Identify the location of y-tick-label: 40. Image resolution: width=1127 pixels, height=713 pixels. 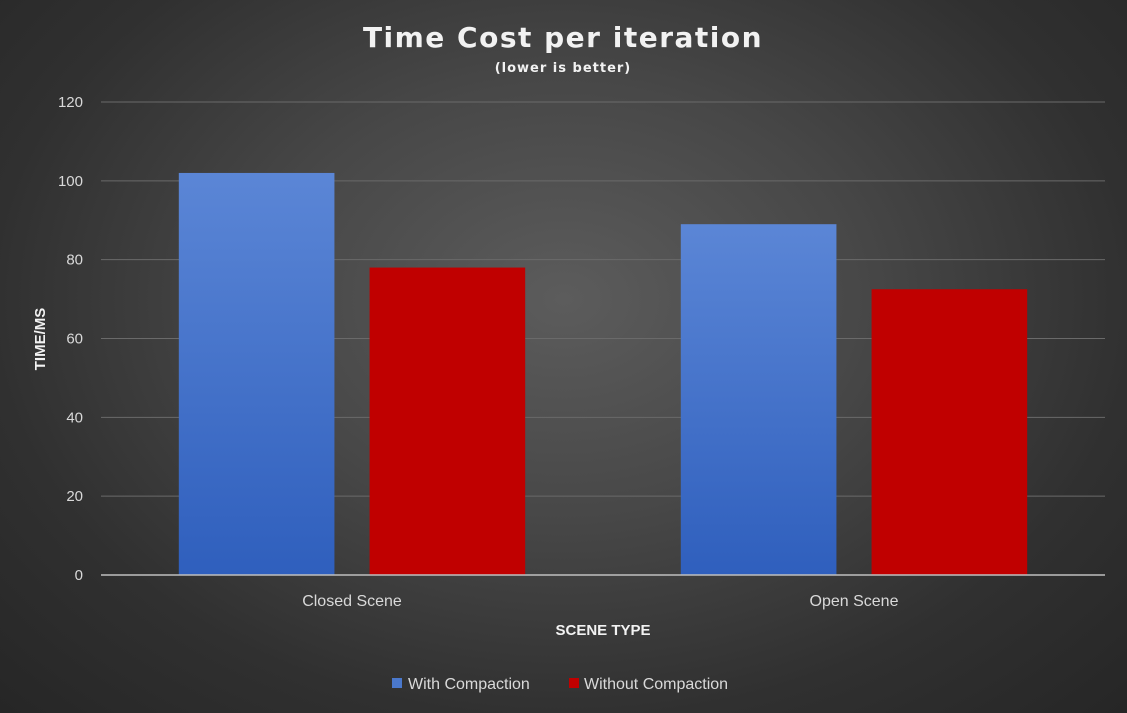
(74, 417).